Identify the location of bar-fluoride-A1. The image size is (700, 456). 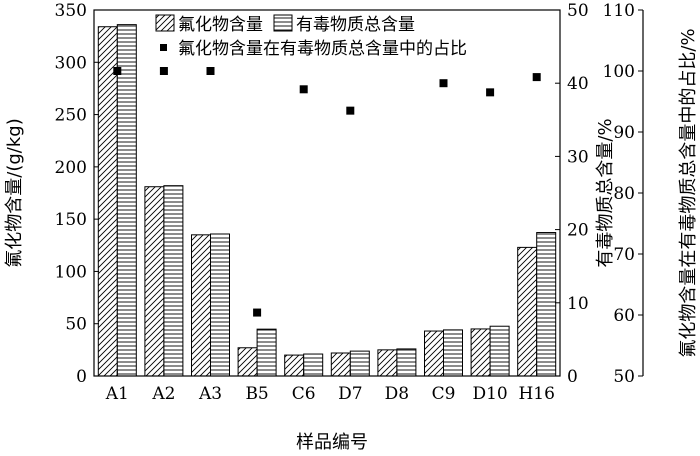
(107, 201).